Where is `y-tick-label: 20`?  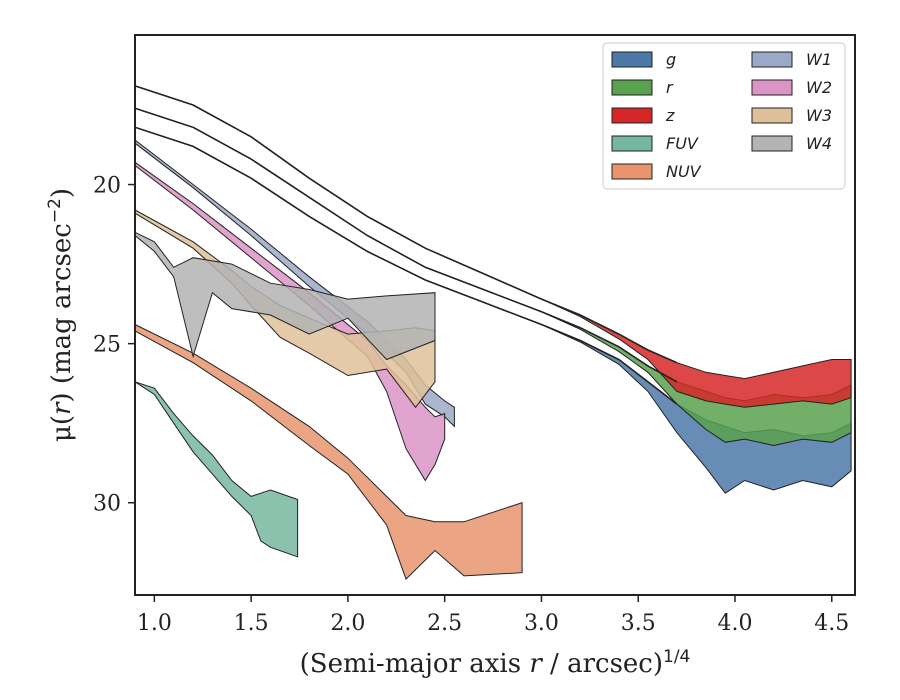 y-tick-label: 20 is located at coordinates (107, 186).